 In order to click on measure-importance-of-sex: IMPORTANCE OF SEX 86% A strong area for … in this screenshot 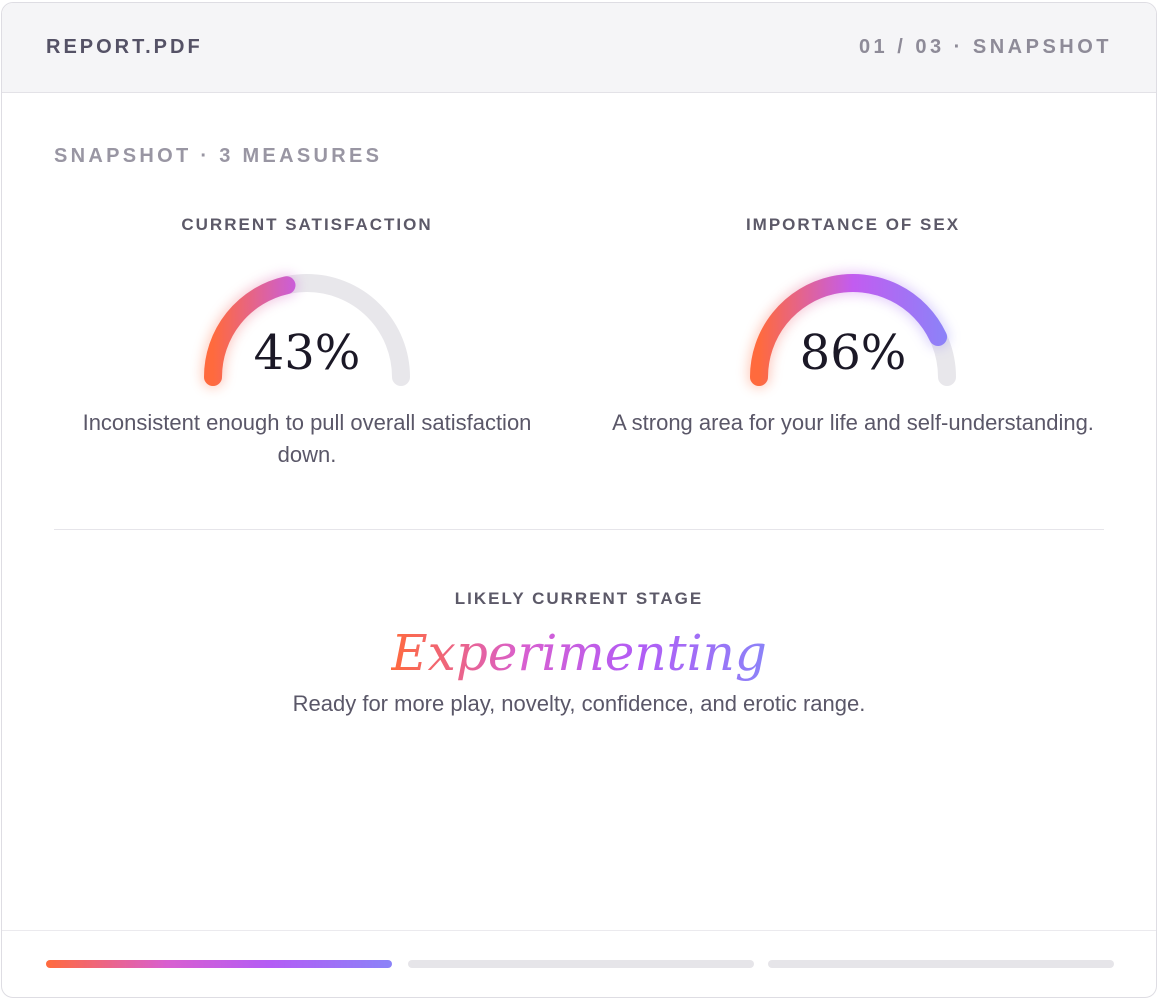, I will do `click(853, 326)`.